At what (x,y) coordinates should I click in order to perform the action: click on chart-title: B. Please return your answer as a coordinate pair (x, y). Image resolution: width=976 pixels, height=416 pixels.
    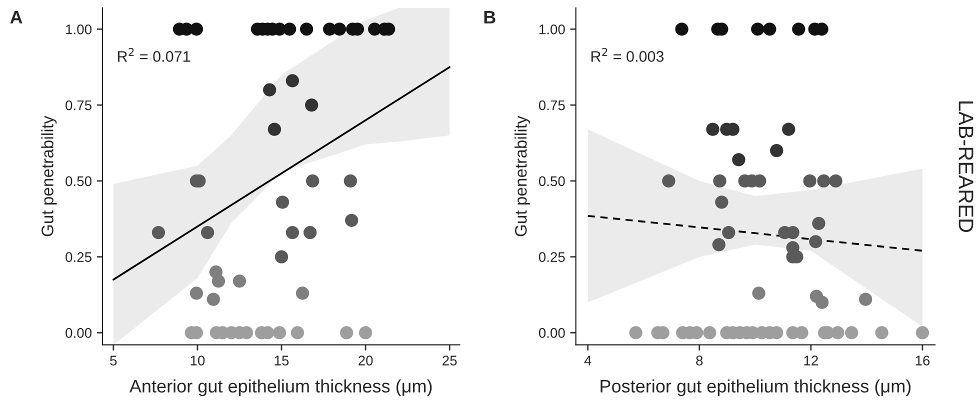
    Looking at the image, I should click on (490, 17).